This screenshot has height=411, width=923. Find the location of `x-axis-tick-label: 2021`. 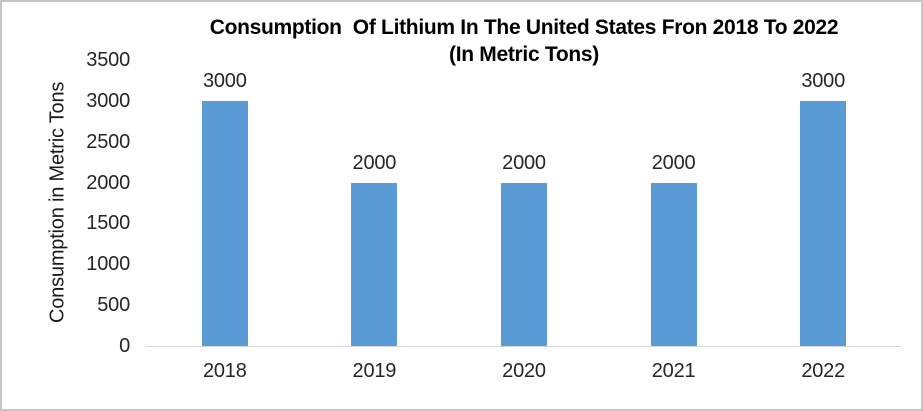

x-axis-tick-label: 2021 is located at coordinates (673, 371).